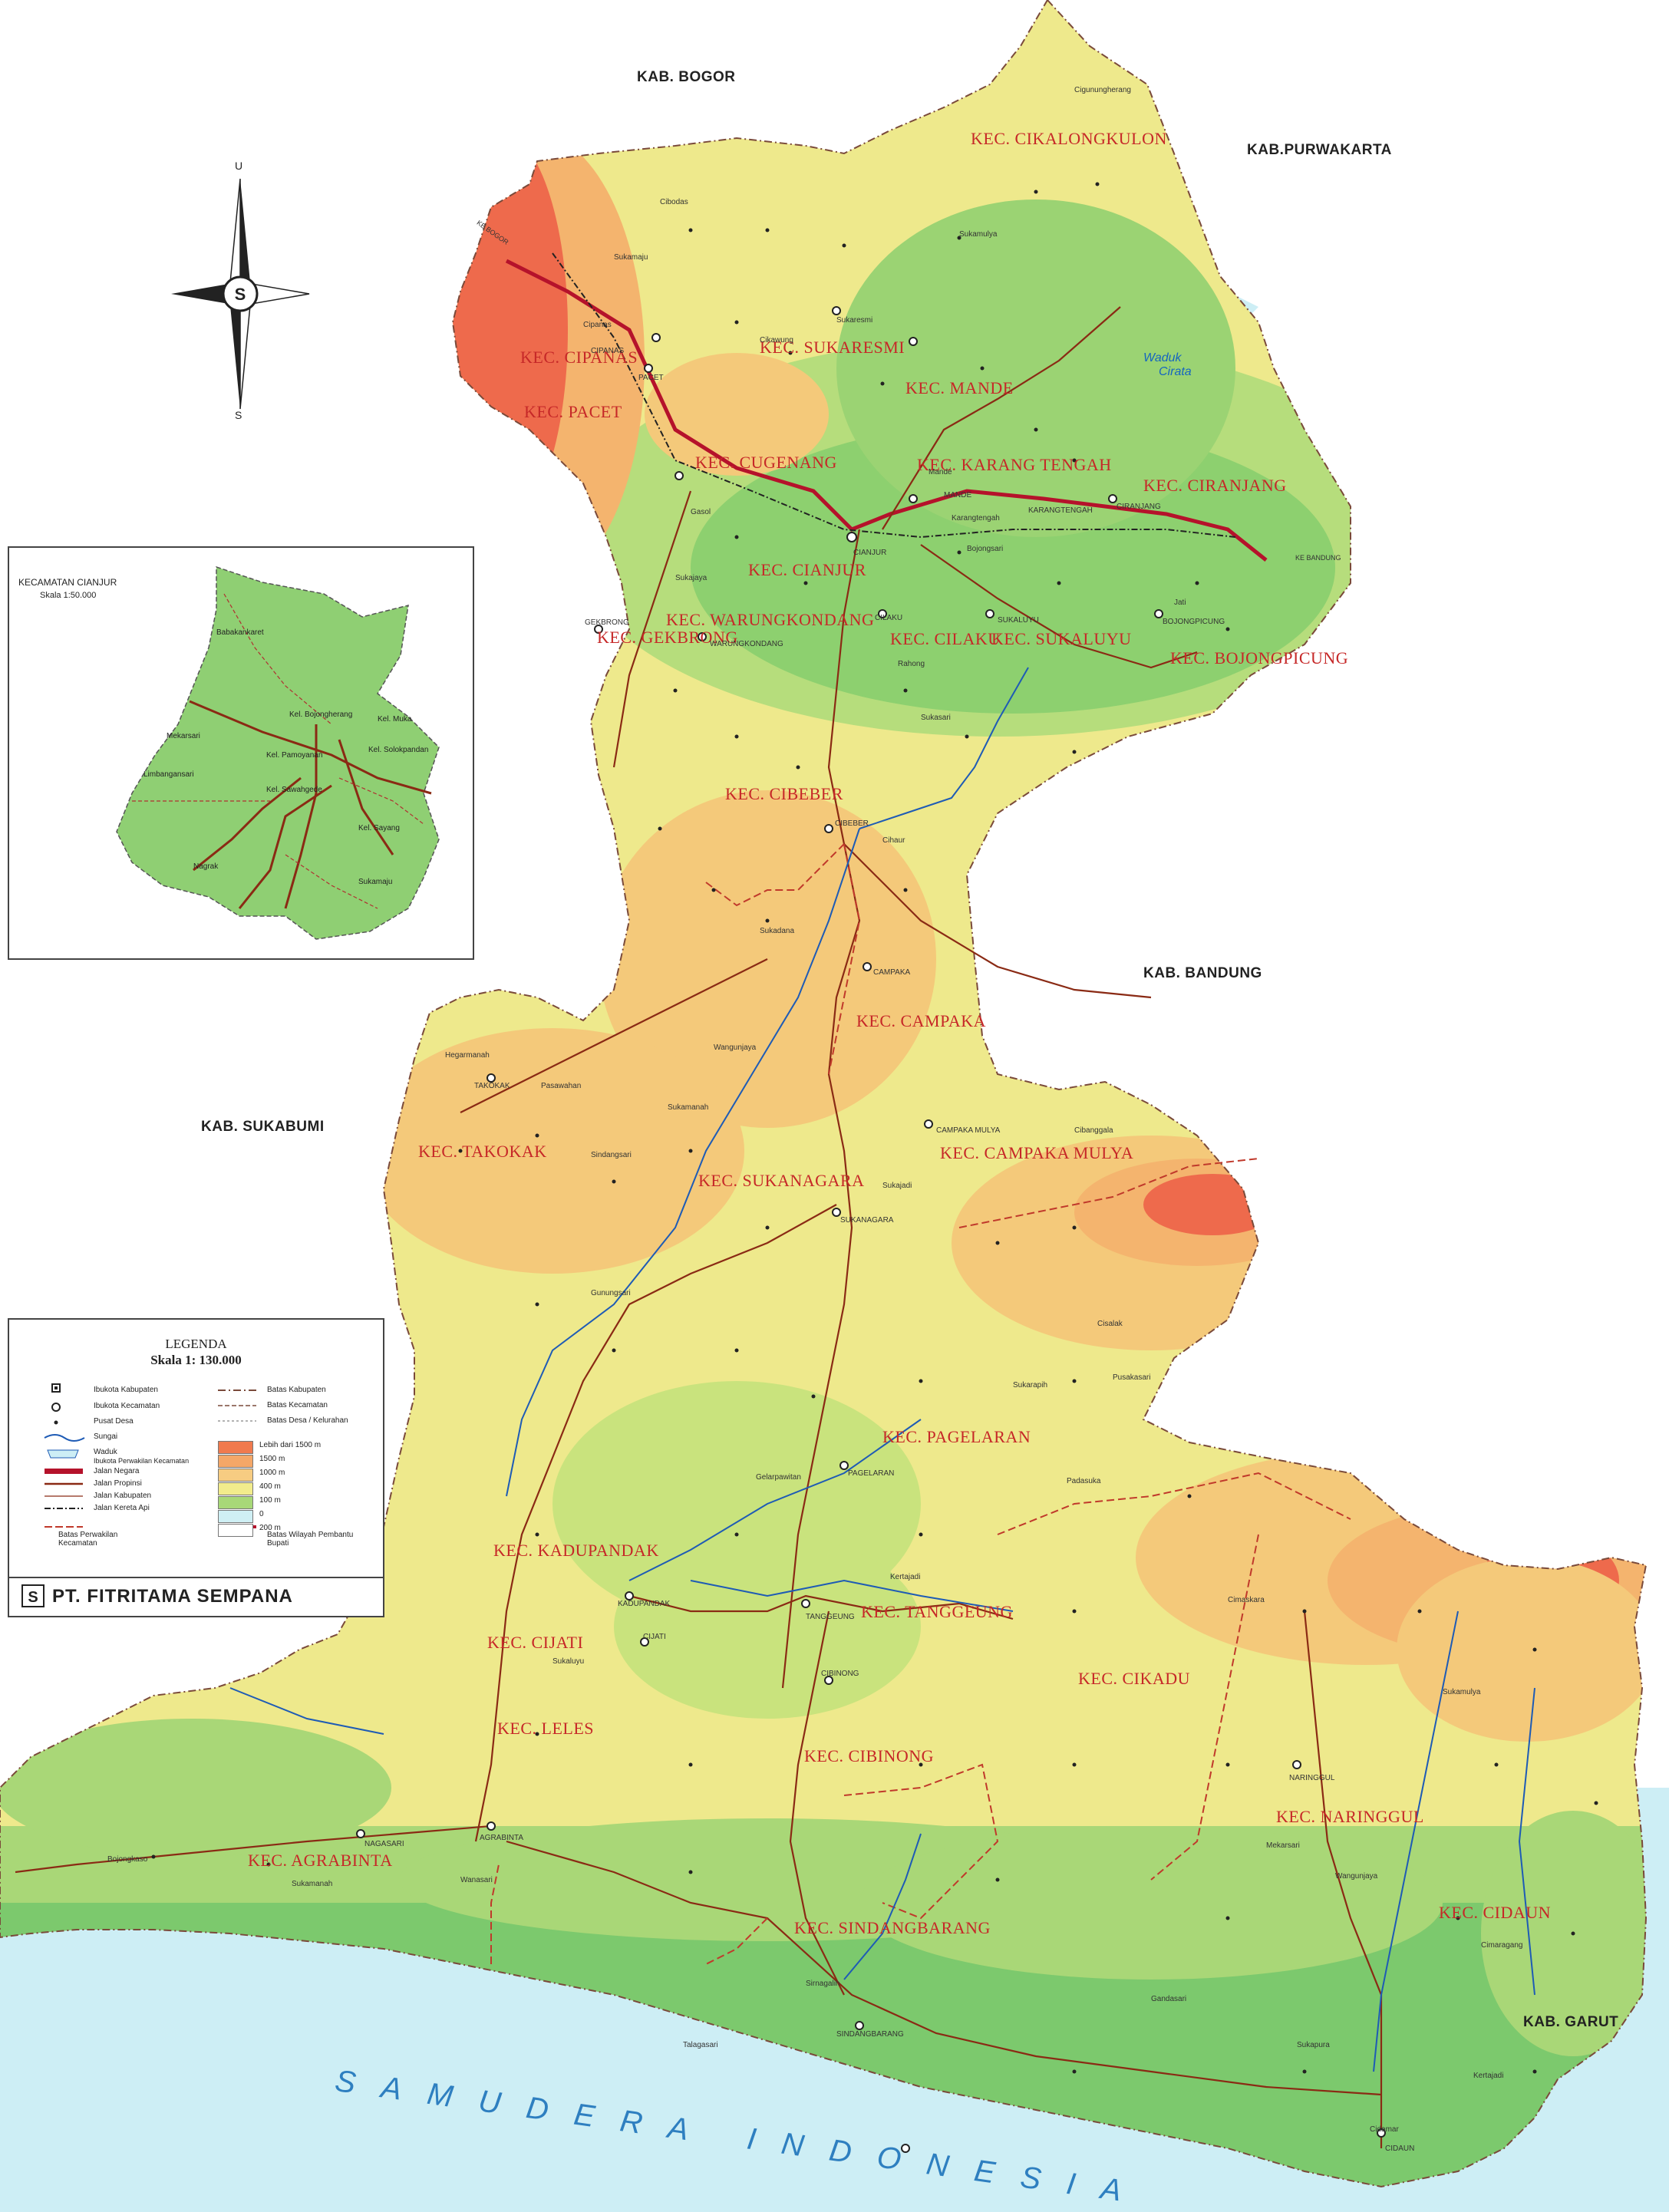  Describe the element at coordinates (568, 1661) in the screenshot. I see `desa-label: Sukaluyu` at that location.